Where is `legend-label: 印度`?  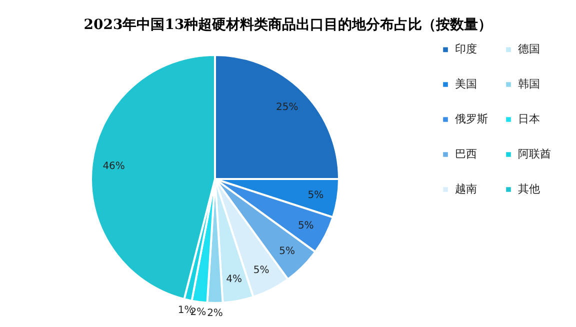
legend-label: 印度 is located at coordinates (466, 49).